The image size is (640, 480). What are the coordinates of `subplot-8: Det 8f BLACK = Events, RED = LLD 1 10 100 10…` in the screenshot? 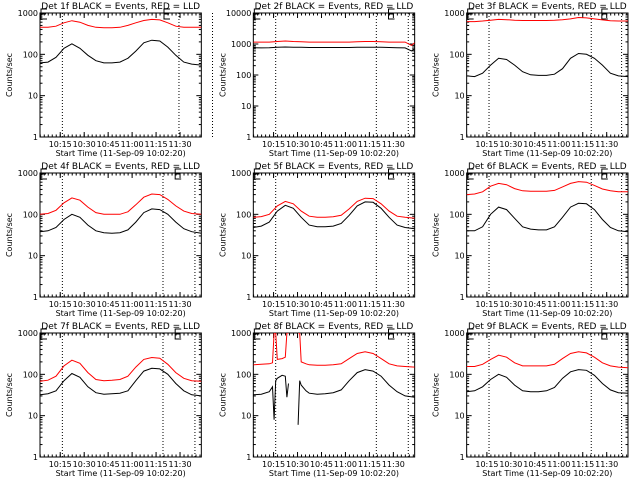 It's located at (317, 400).